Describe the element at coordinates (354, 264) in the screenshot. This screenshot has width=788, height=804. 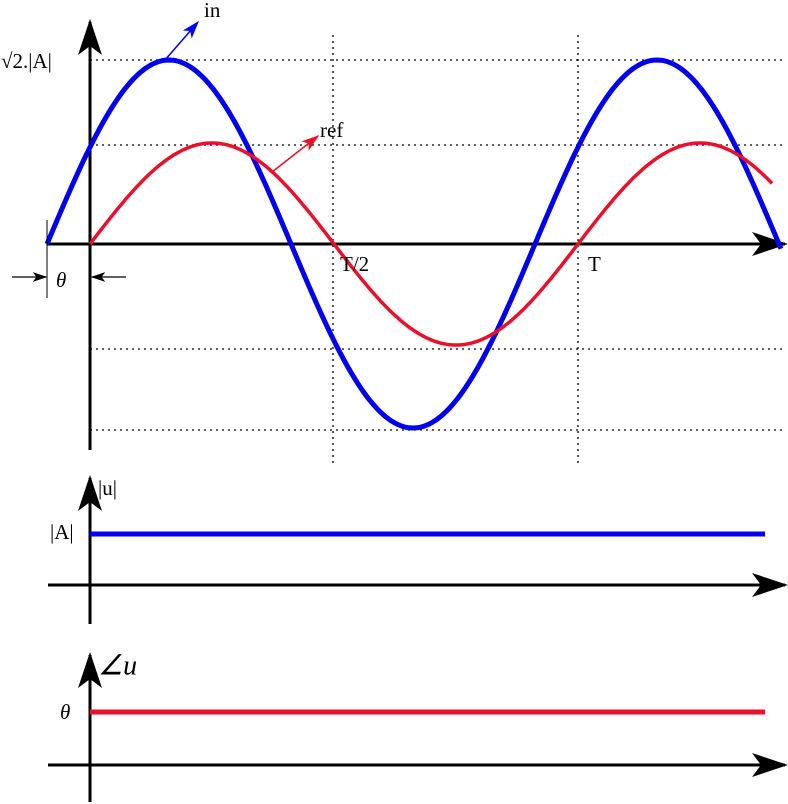
I see `half-period-label: T/2` at that location.